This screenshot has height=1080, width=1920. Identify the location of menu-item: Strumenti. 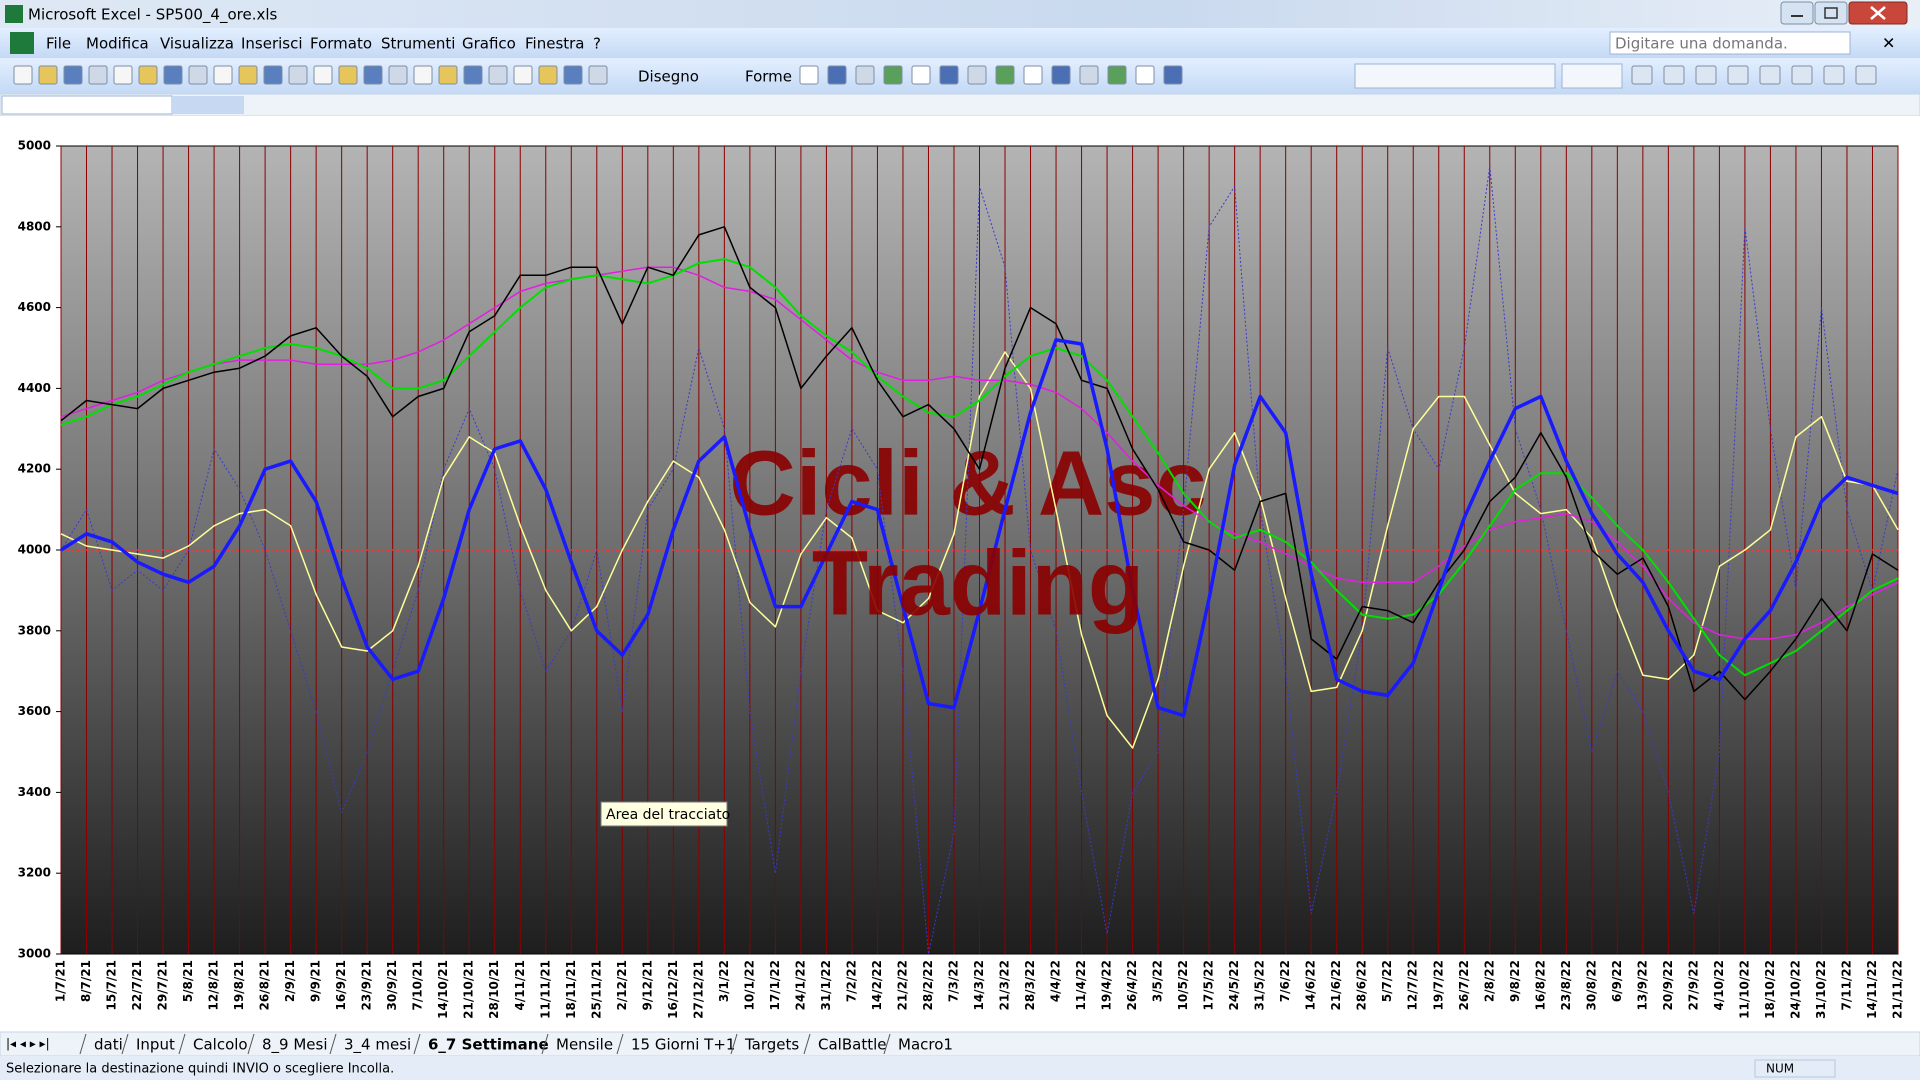
(418, 44).